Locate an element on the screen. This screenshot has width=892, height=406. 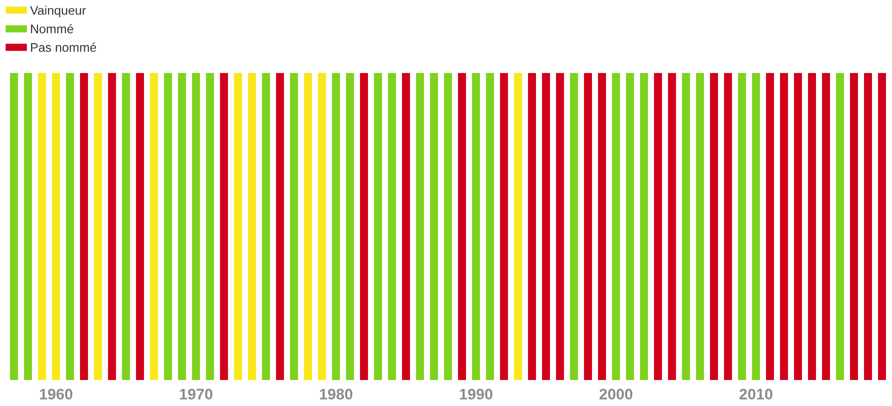
x-tick-label: 1980 is located at coordinates (336, 394).